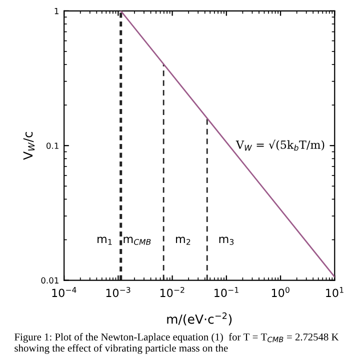 The height and width of the screenshot is (364, 356). Describe the element at coordinates (183, 240) in the screenshot. I see `annotation: m$_{2}$` at that location.